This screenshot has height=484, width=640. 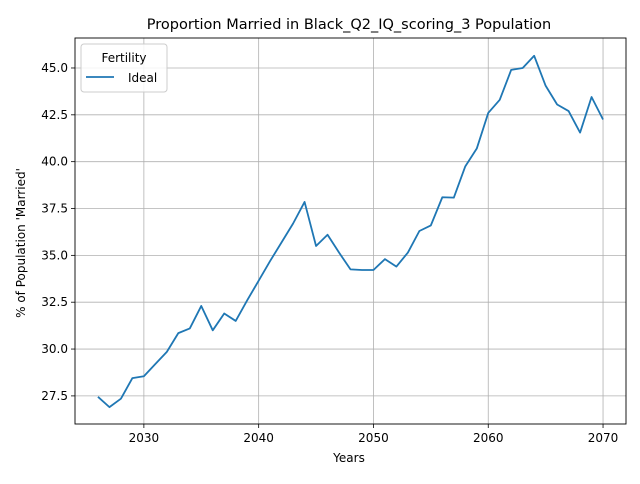 What do you see at coordinates (258, 438) in the screenshot?
I see `x-tick-label: 2040` at bounding box center [258, 438].